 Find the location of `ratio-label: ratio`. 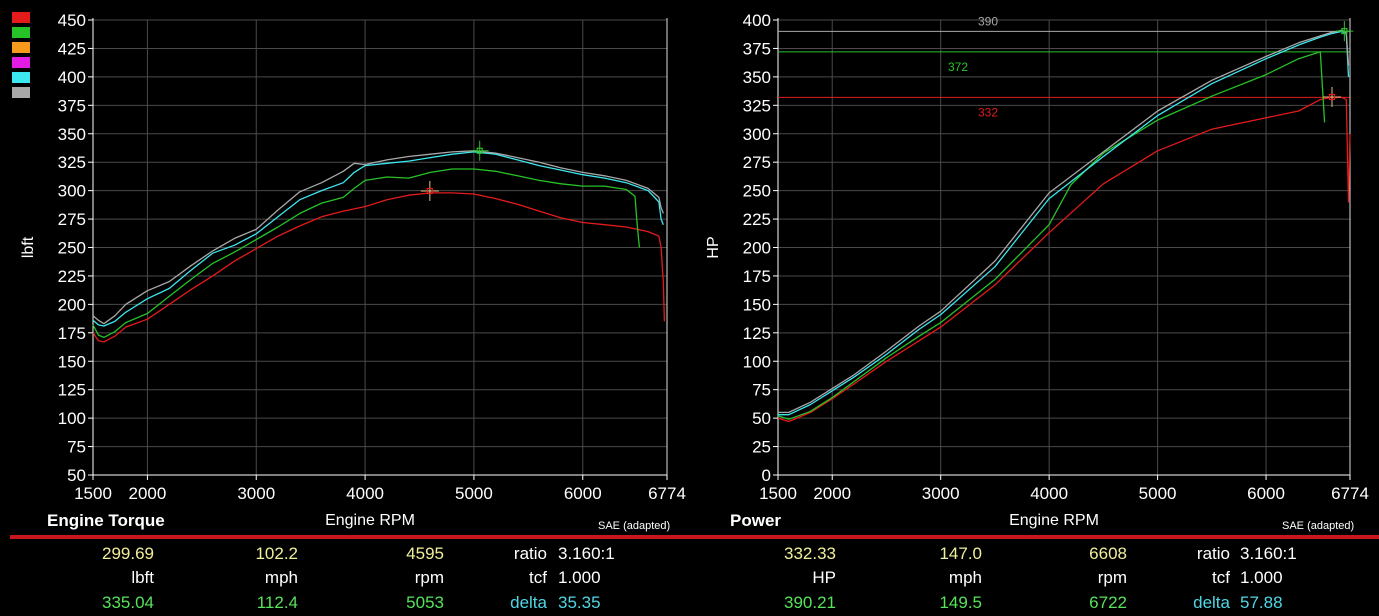

ratio-label: ratio is located at coordinates (530, 553).